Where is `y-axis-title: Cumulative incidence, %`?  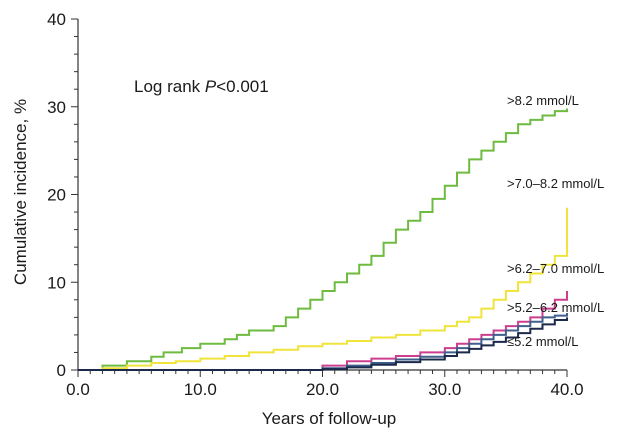 y-axis-title: Cumulative incidence, % is located at coordinates (20, 192).